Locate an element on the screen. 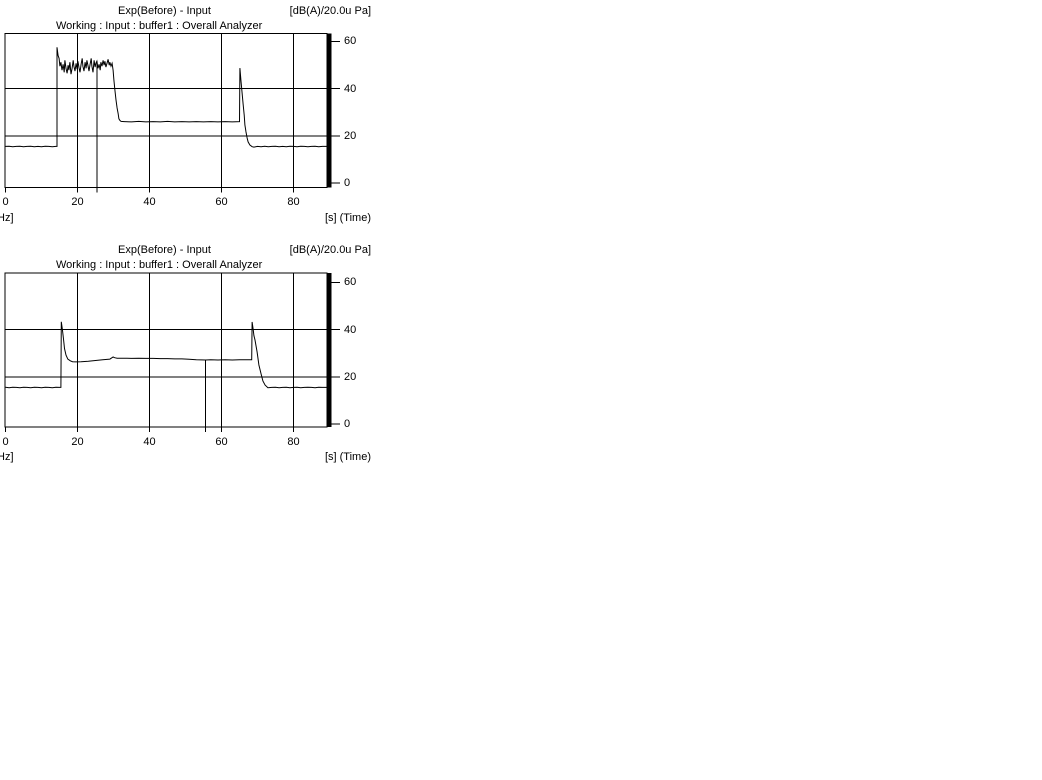 The height and width of the screenshot is (780, 1042). chart1-y-tick-label: 20 is located at coordinates (350, 136).